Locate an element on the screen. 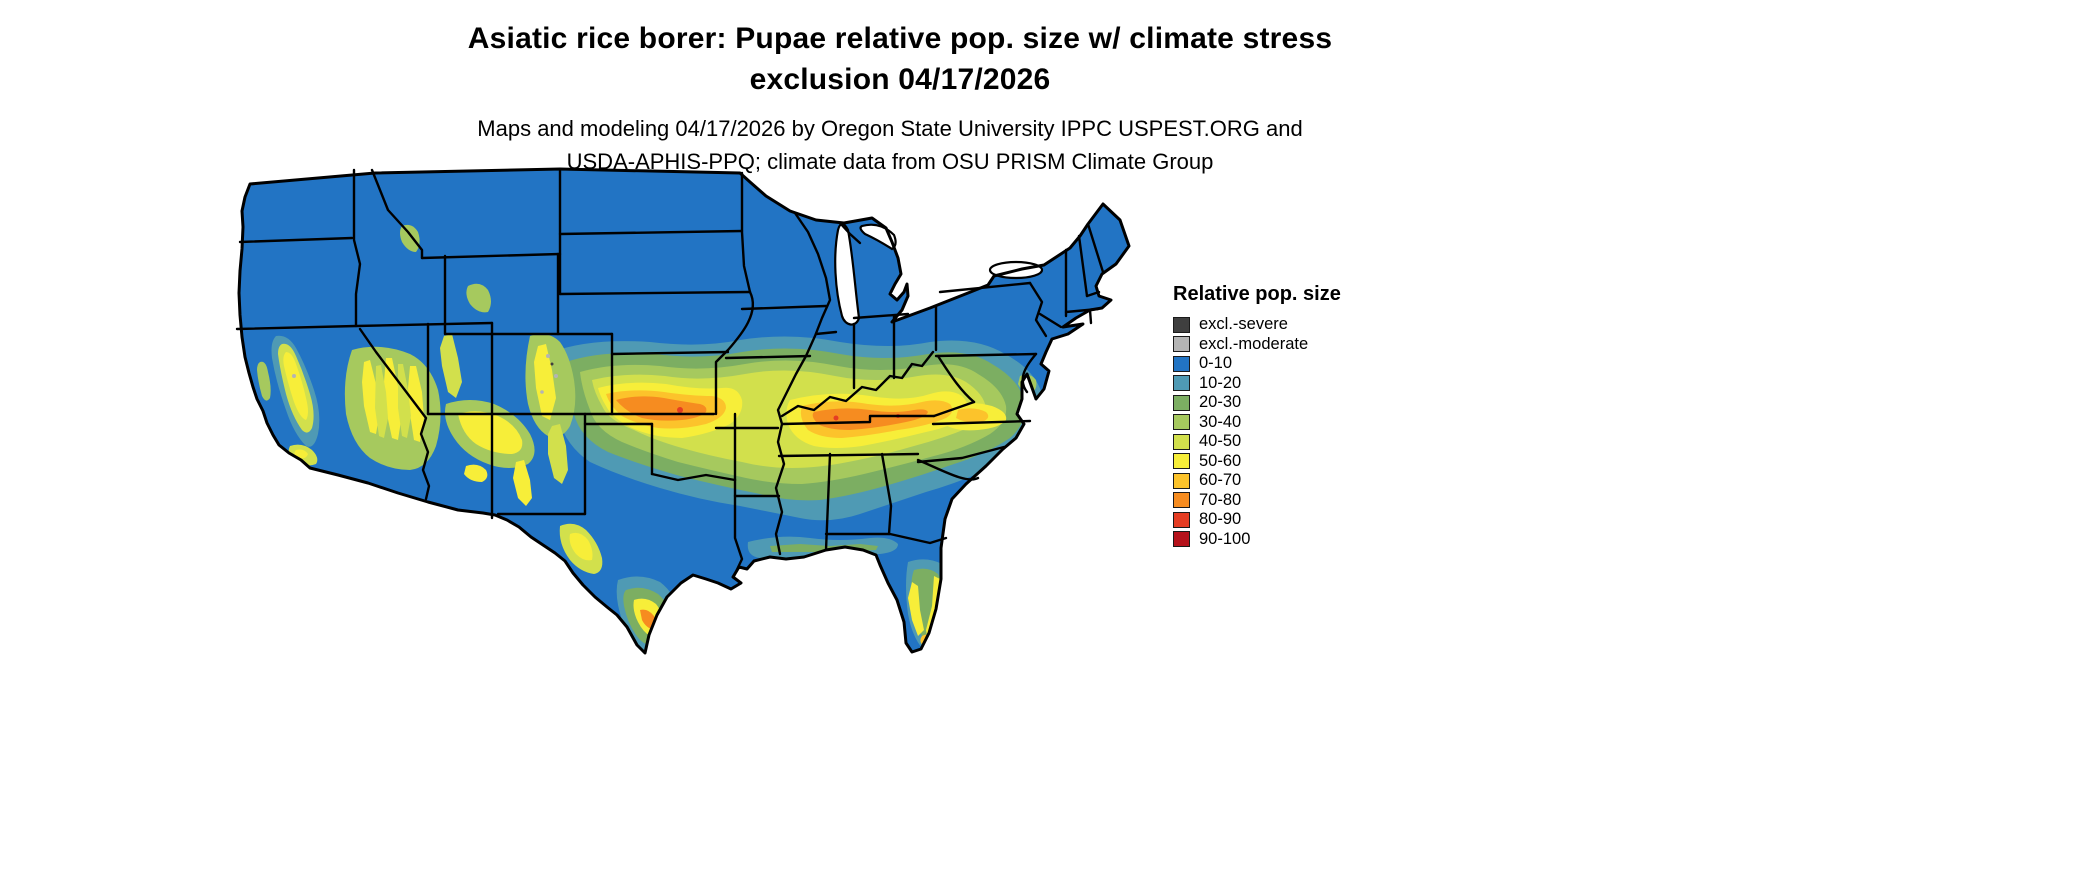 This screenshot has width=2100, height=892. legend-item: 40-50 is located at coordinates (1257, 442).